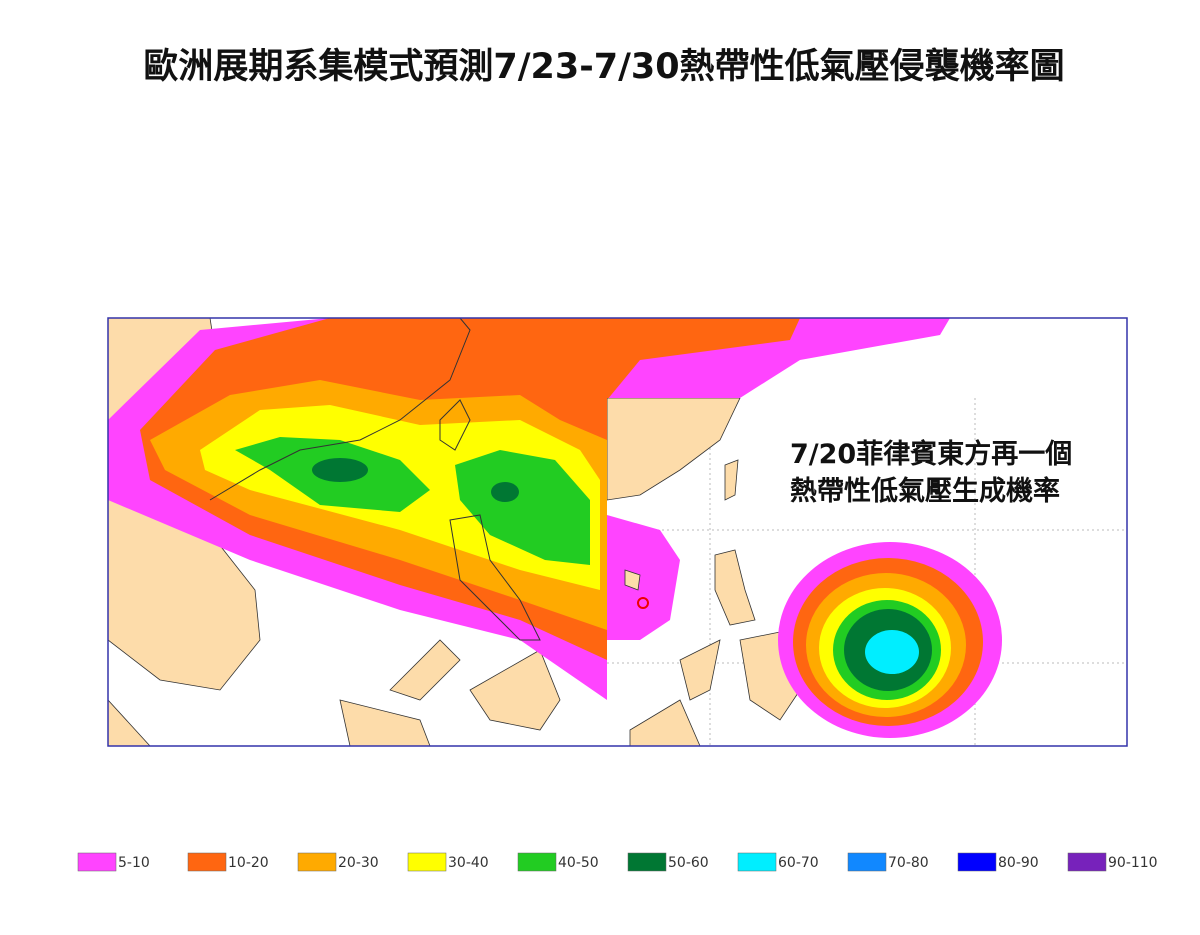  Describe the element at coordinates (643, 603) in the screenshot. I see `marker` at that location.